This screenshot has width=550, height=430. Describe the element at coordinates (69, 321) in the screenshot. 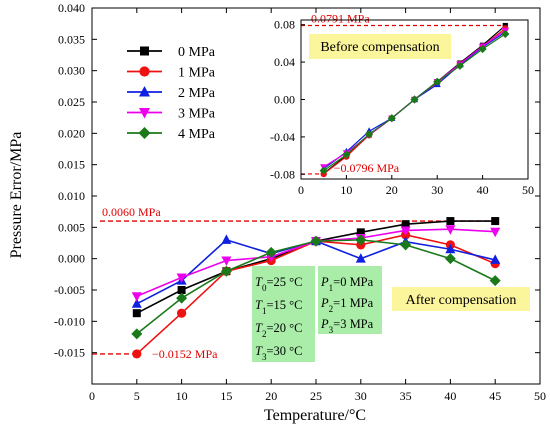

I see `y-tick-label: -0.010` at that location.